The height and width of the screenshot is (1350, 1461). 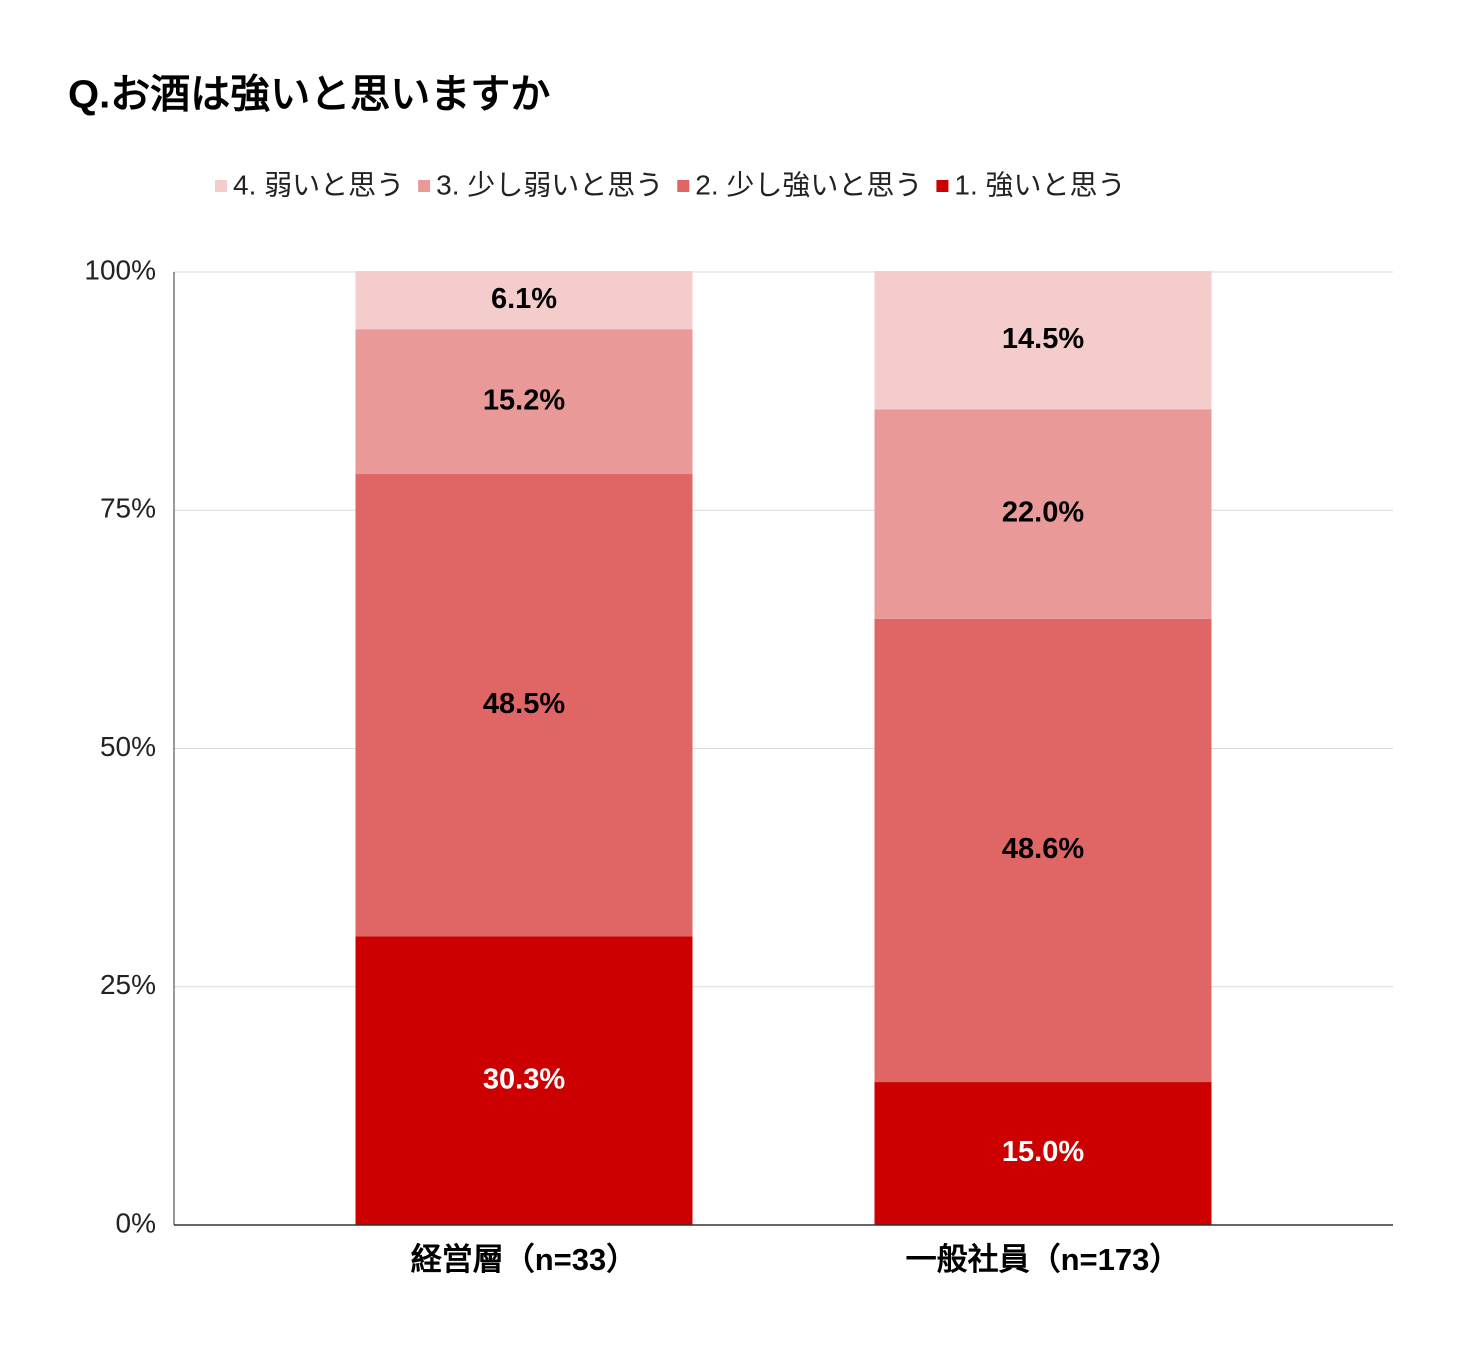 I want to click on y-tick-label: 50%, so click(x=128, y=746).